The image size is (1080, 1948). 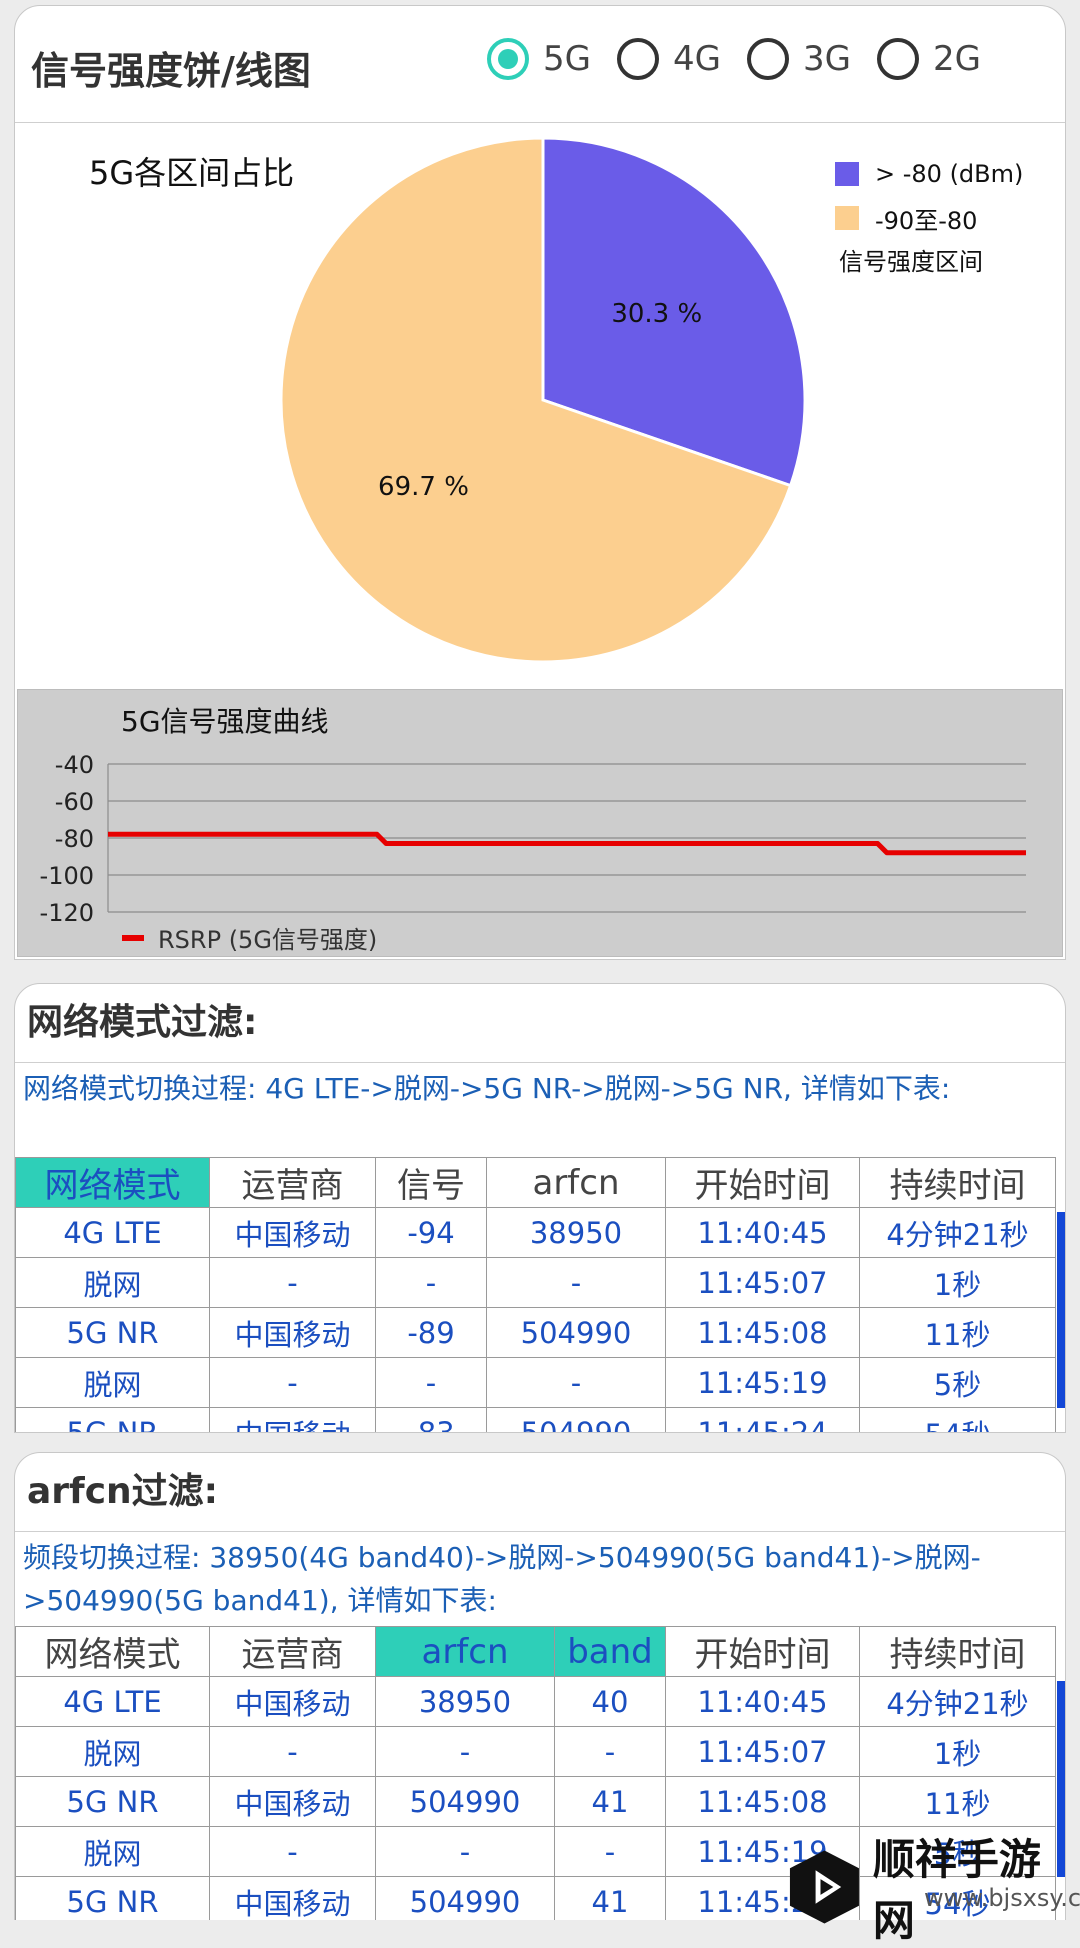 I want to click on y-tick-label: -120, so click(x=67, y=913).